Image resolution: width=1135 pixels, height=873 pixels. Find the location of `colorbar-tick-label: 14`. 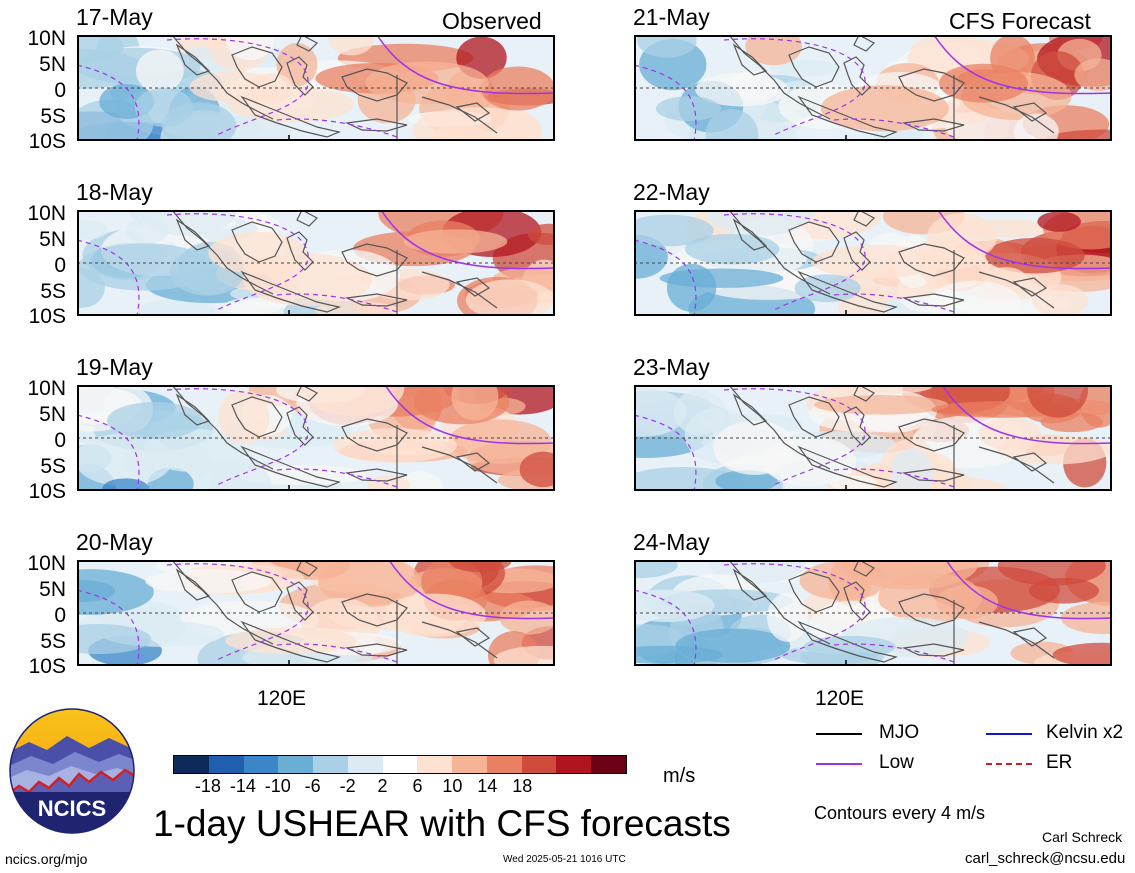

colorbar-tick-label: 14 is located at coordinates (487, 786).